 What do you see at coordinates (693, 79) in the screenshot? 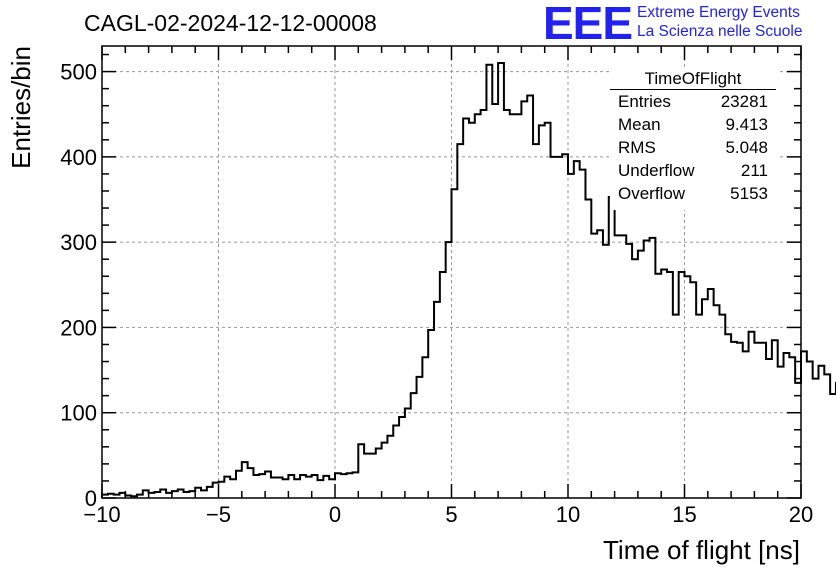
I see `stats-title: TimeOfFlight` at bounding box center [693, 79].